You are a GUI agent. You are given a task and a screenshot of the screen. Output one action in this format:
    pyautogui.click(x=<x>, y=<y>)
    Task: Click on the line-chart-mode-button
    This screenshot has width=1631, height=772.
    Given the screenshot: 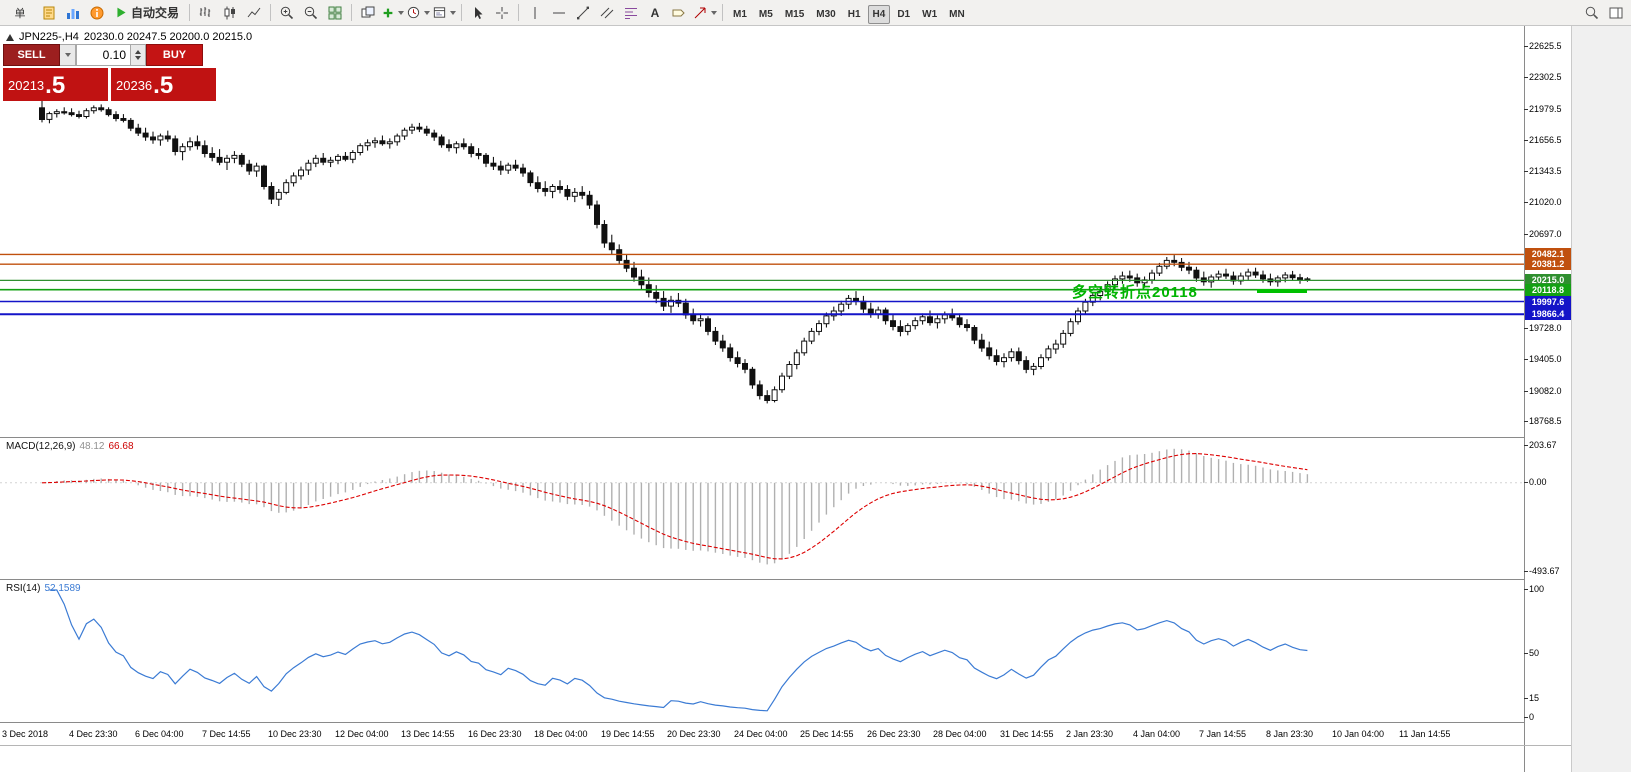 What is the action you would take?
    pyautogui.click(x=254, y=13)
    